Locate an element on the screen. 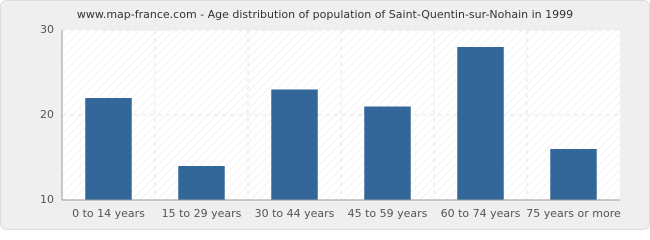 The image size is (650, 240). x-tick-label: 75 years or more is located at coordinates (573, 213).